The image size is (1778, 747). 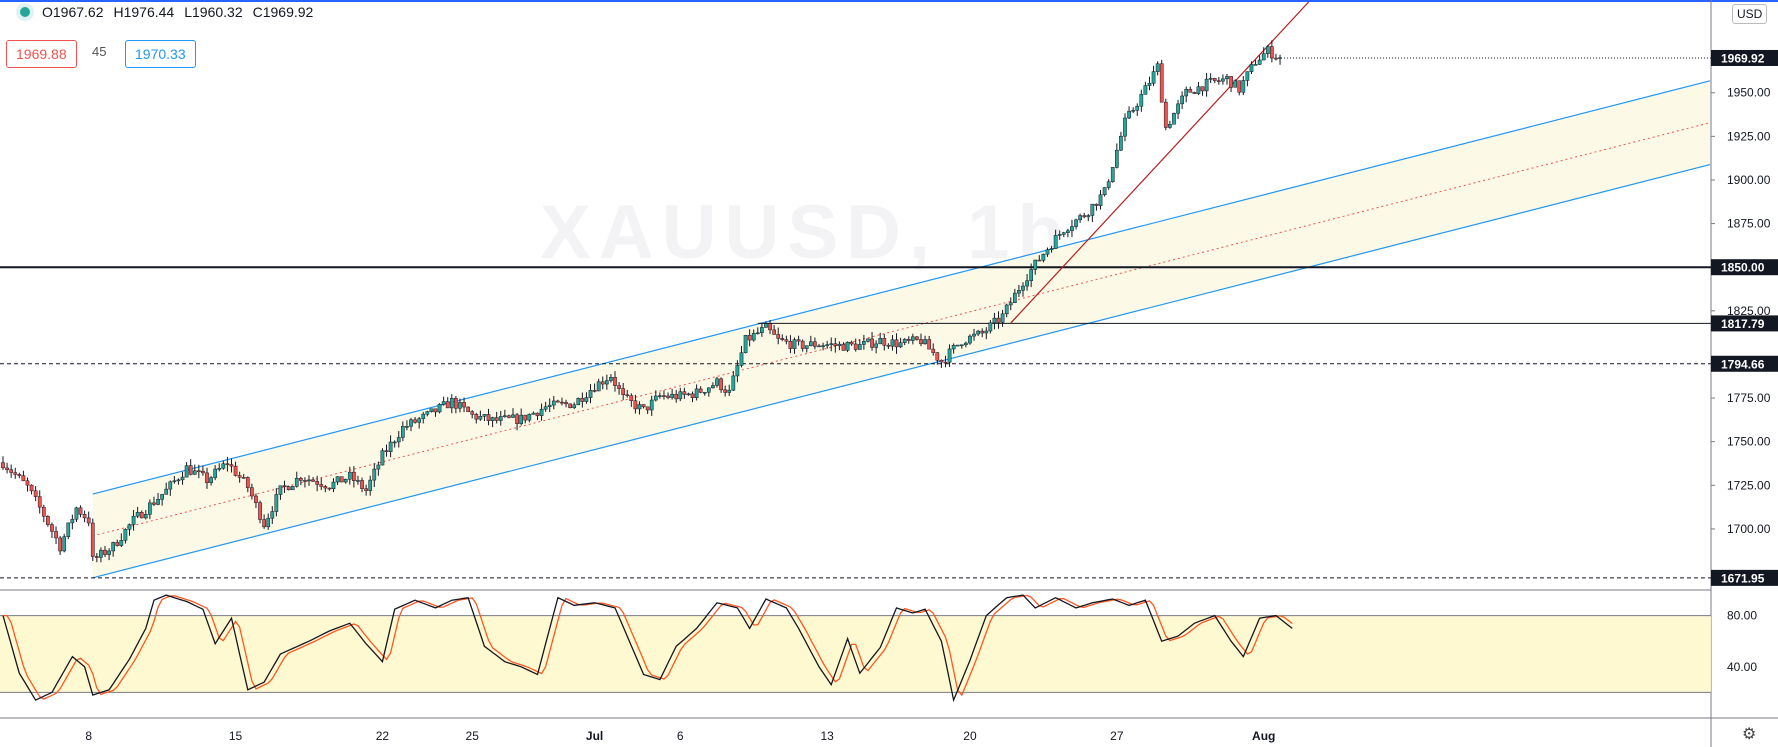 I want to click on gear-icon: ⚙, so click(x=1749, y=734).